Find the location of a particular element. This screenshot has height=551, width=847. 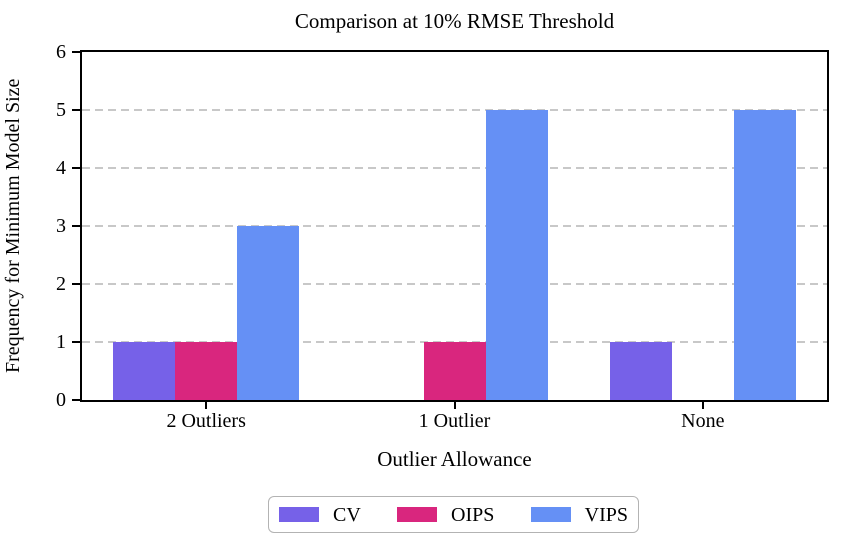

y-tick-label-6: 6 is located at coordinates (61, 52).